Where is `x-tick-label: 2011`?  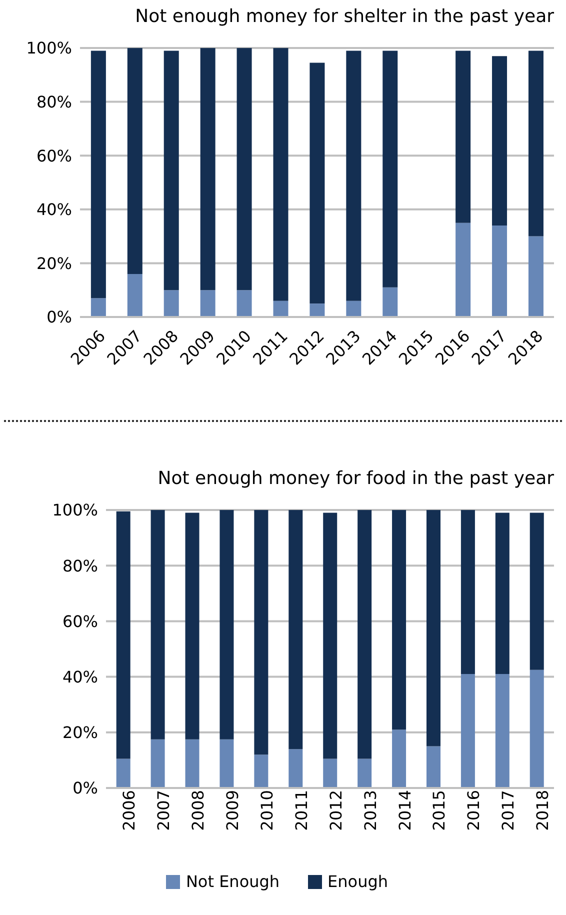
x-tick-label: 2011 is located at coordinates (301, 810).